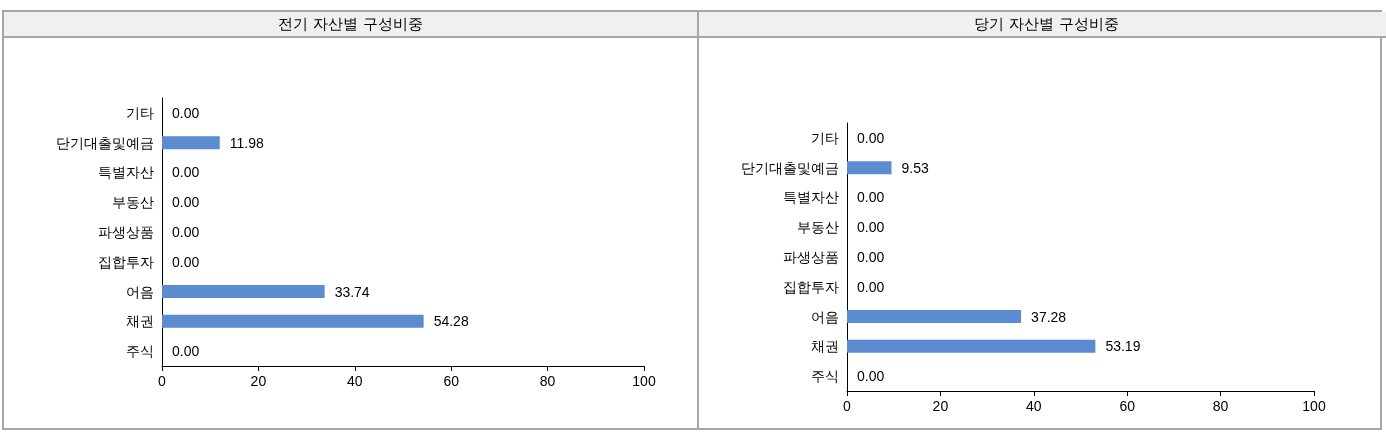 Image resolution: width=1386 pixels, height=432 pixels. I want to click on data-label: 37.28, so click(1049, 316).